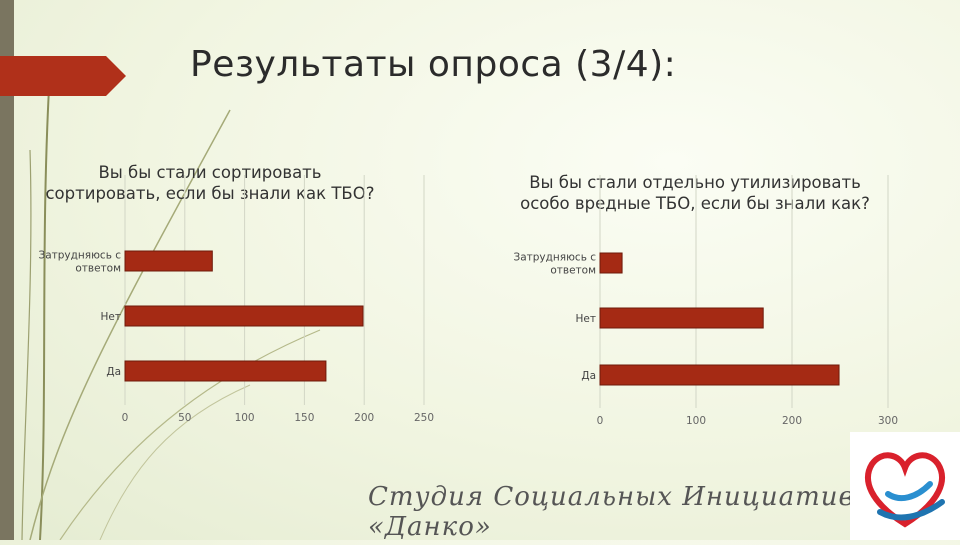 This screenshot has width=960, height=545. What do you see at coordinates (63, 76) in the screenshot?
I see `title-arrow-icon` at bounding box center [63, 76].